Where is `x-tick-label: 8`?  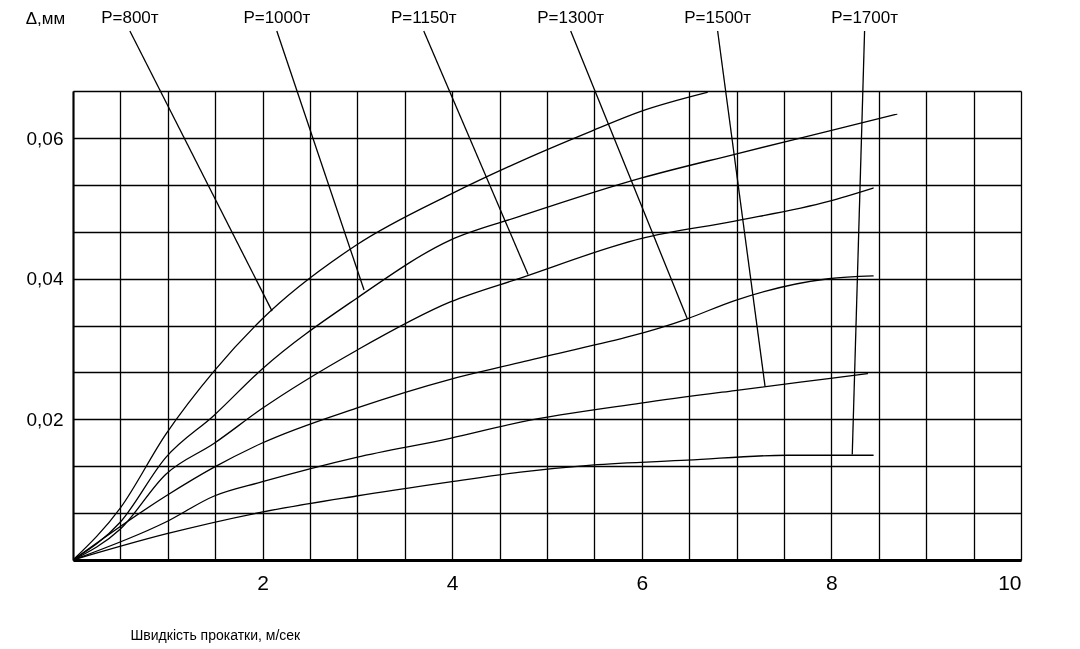 x-tick-label: 8 is located at coordinates (832, 582).